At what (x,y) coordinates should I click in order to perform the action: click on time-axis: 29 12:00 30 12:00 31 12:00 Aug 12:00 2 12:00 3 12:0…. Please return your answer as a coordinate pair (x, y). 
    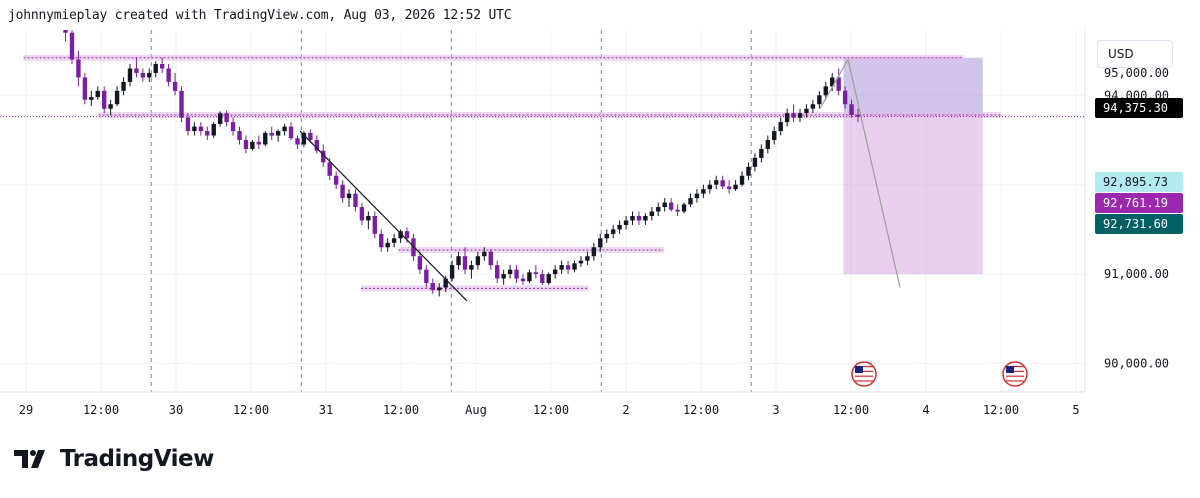
    Looking at the image, I should click on (549, 410).